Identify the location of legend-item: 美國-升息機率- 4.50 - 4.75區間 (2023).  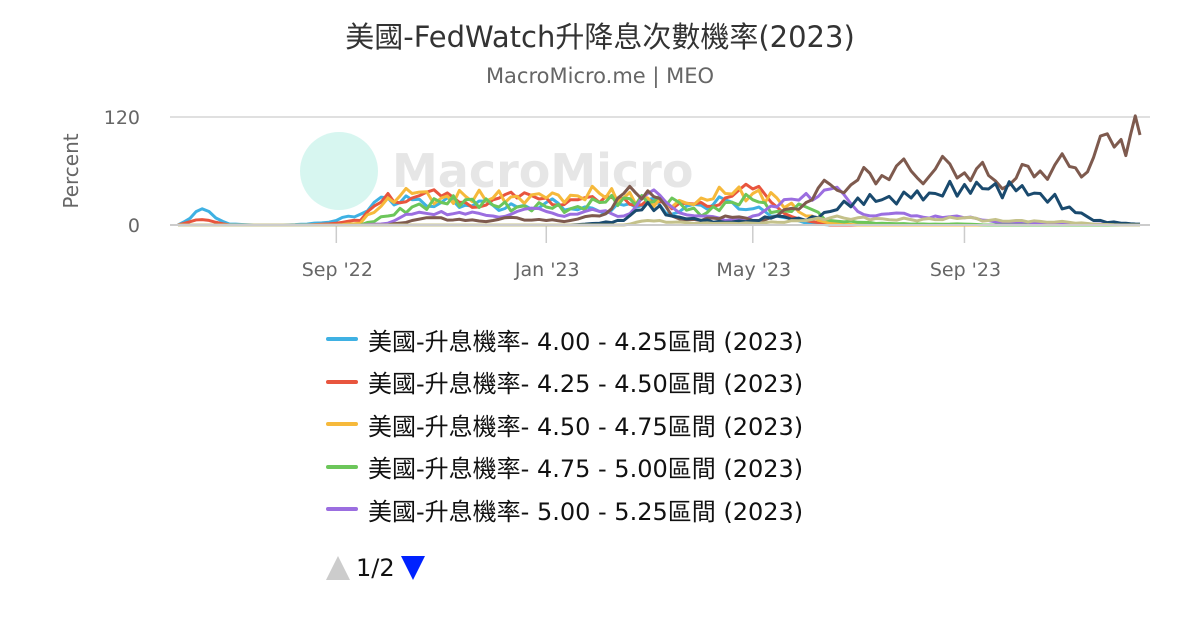
(626, 424).